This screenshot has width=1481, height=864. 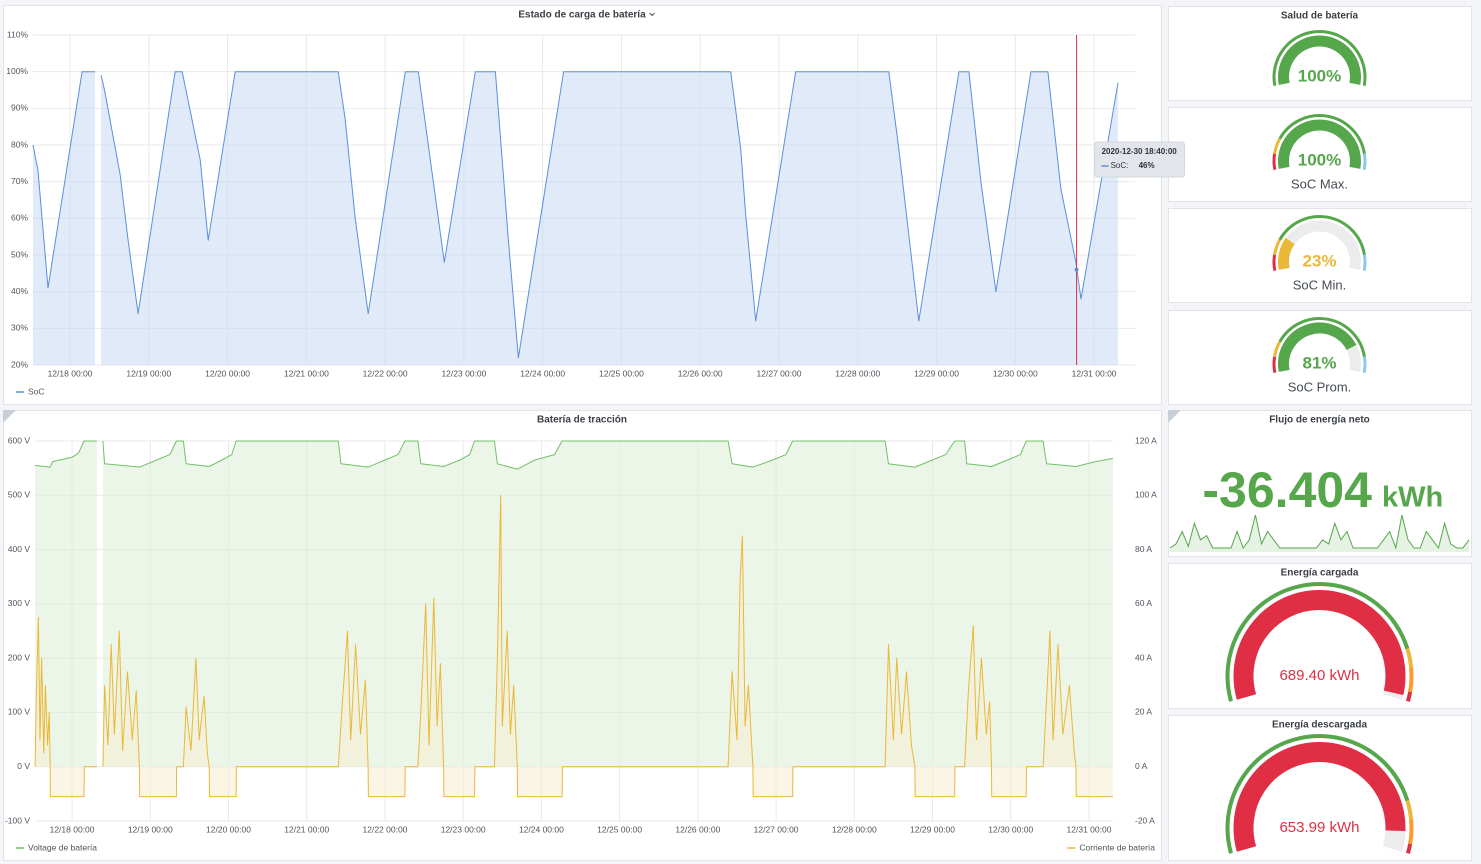 What do you see at coordinates (19, 181) in the screenshot?
I see `y-tick-label: 70%` at bounding box center [19, 181].